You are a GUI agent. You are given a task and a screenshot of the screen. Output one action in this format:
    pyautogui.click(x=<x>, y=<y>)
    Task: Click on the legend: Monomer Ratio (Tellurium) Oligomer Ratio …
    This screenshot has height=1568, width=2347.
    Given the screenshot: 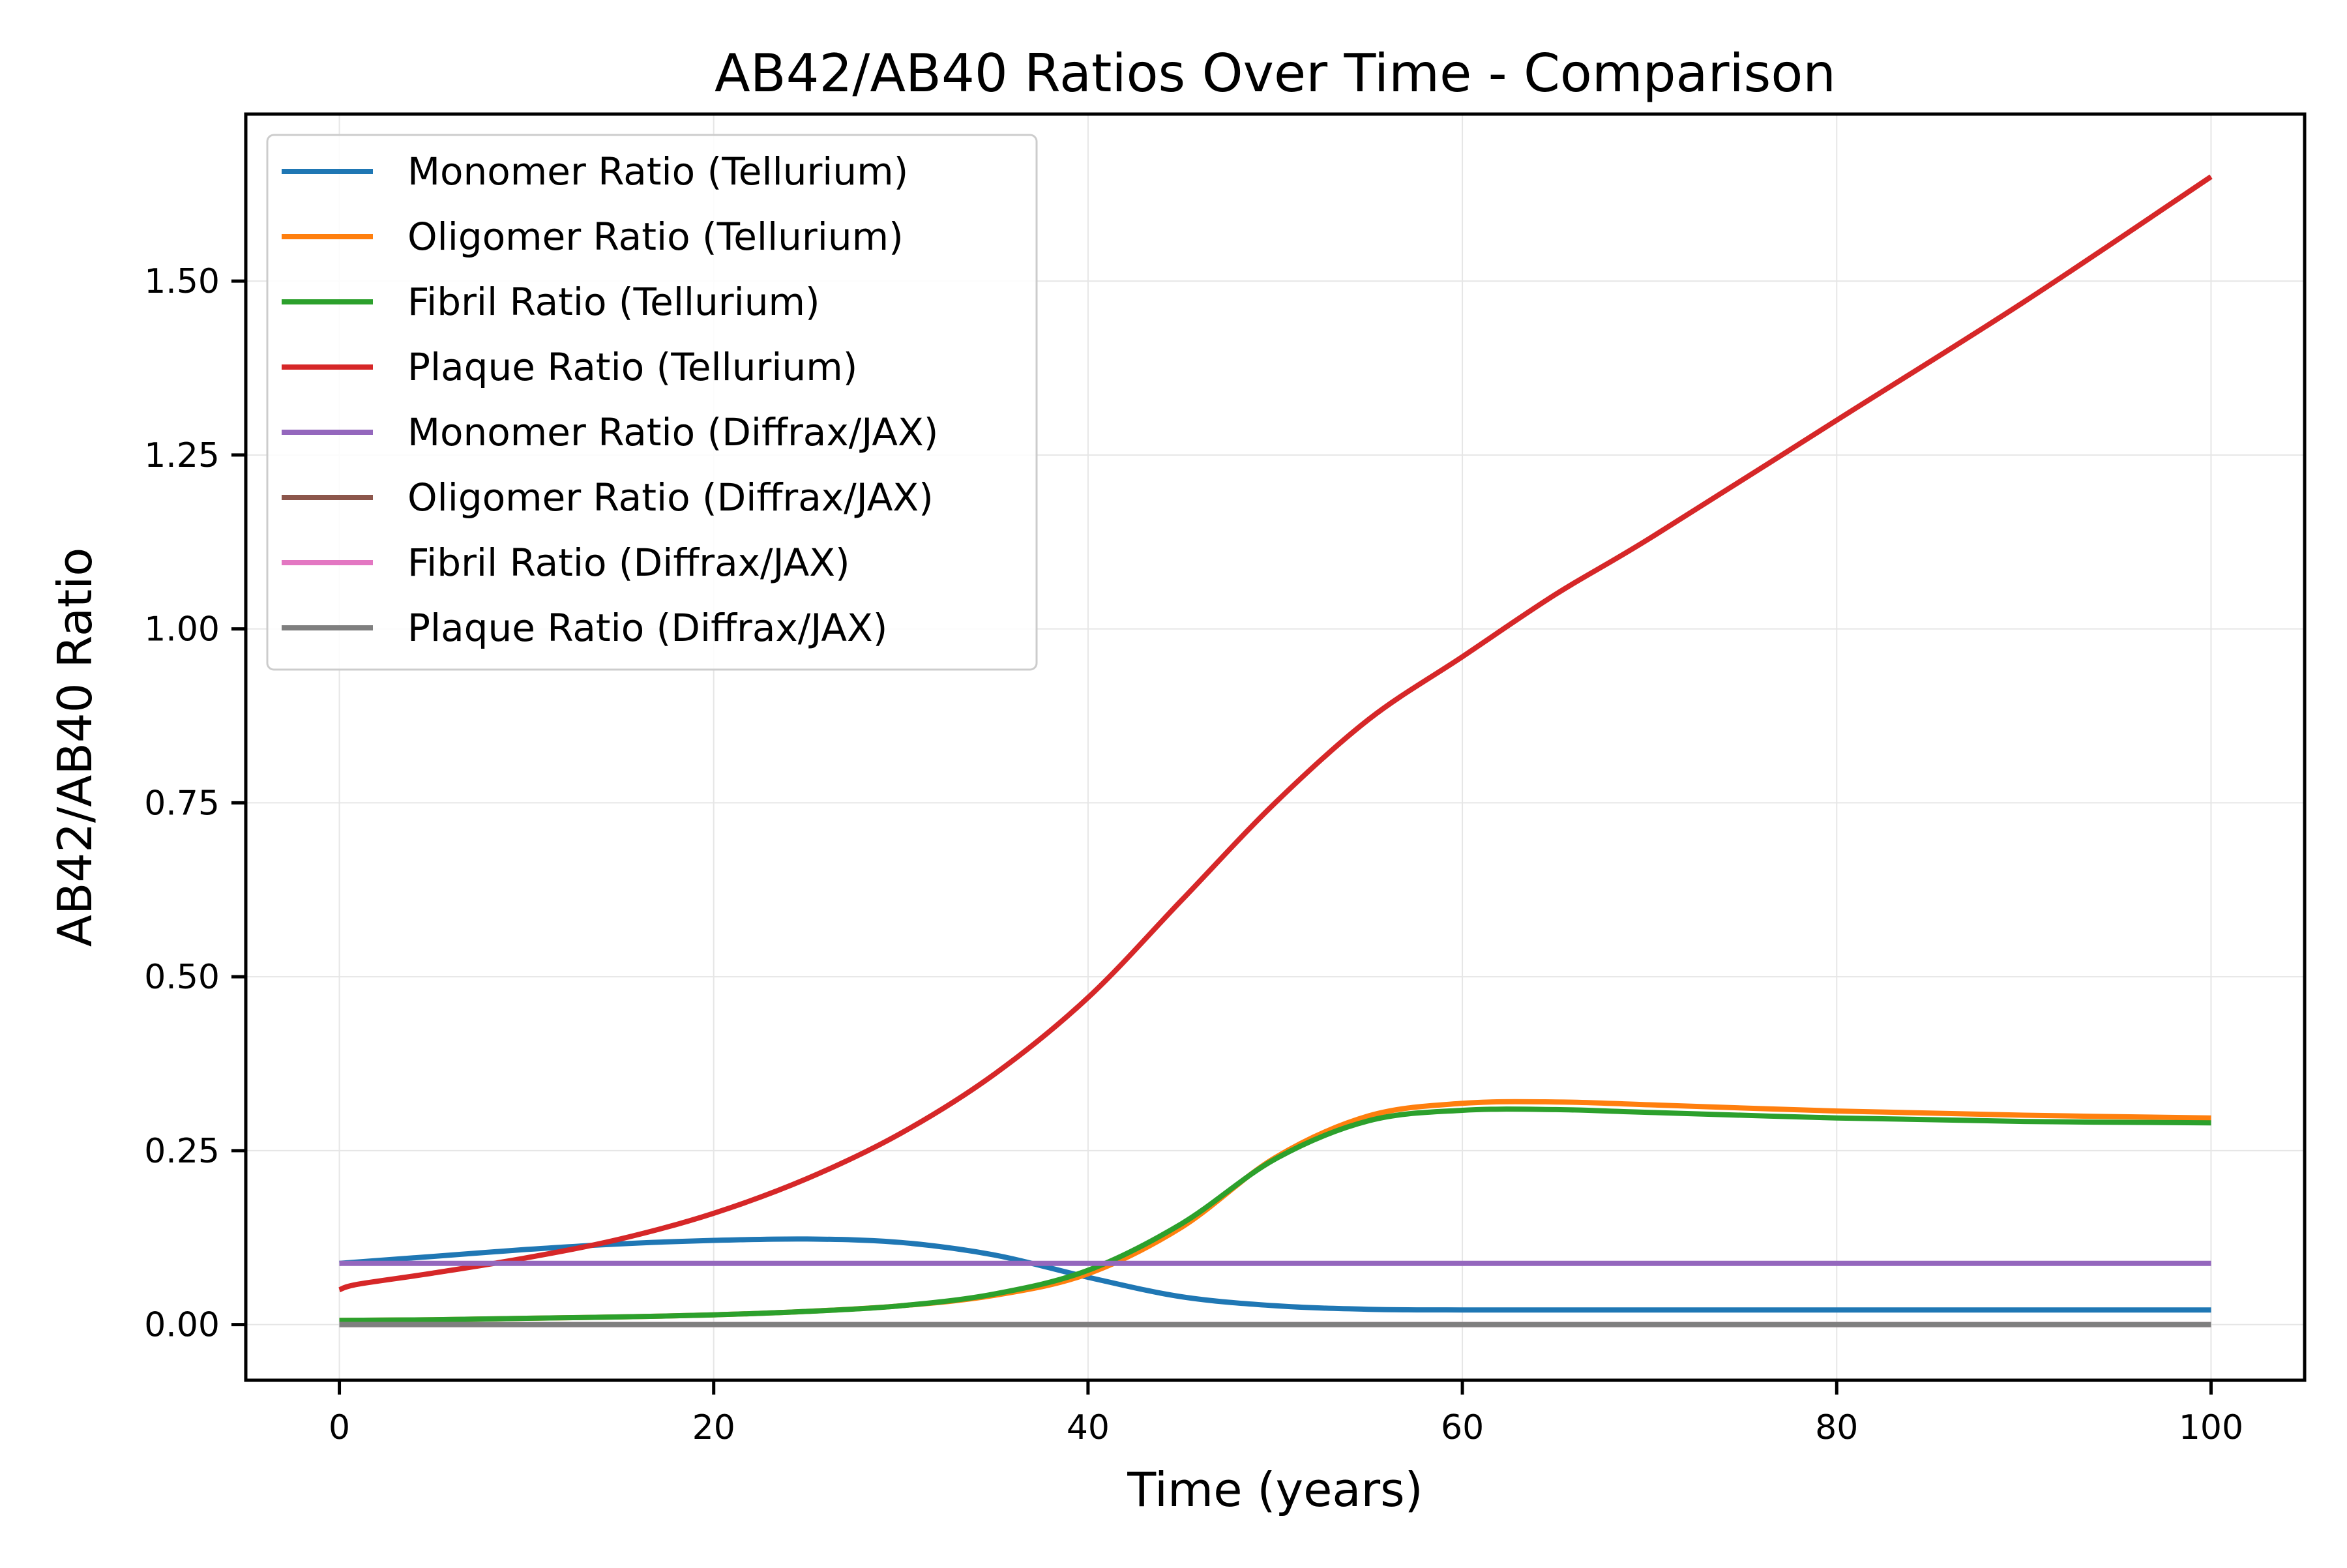 What is the action you would take?
    pyautogui.click(x=652, y=403)
    